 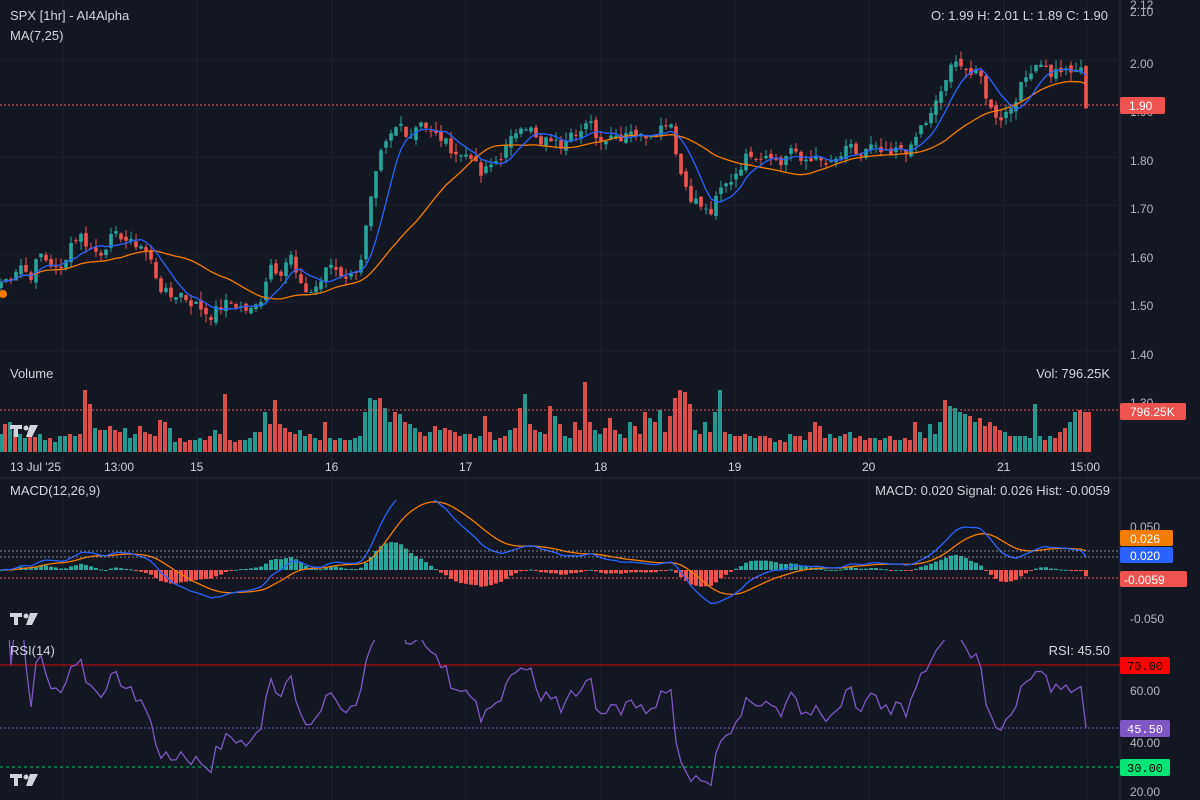 I want to click on time-axis: 13 Jul '25 13:00 15 16 17 18 19 20 21 15:00, so click(x=555, y=467).